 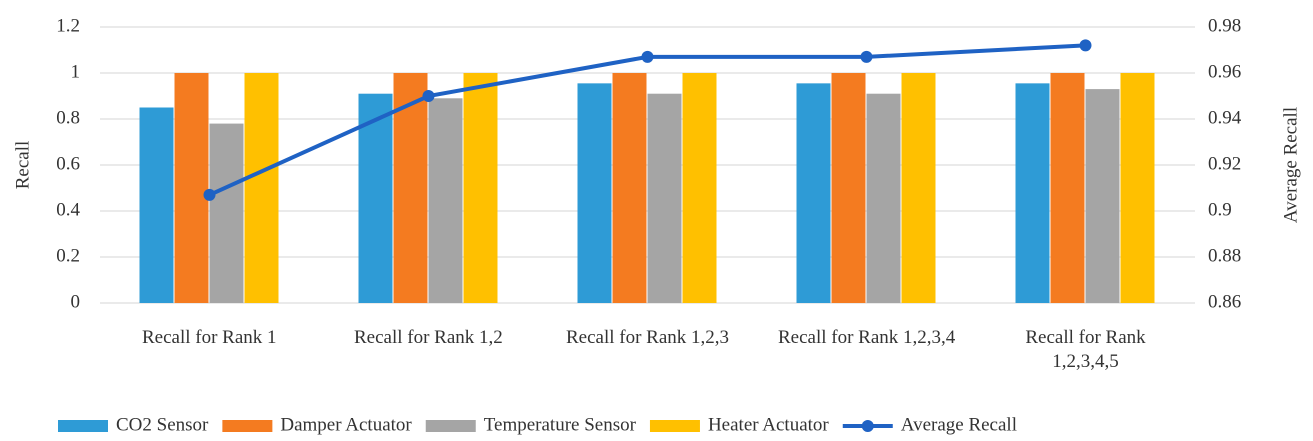 I want to click on legend-label: Average Recall, so click(x=959, y=424).